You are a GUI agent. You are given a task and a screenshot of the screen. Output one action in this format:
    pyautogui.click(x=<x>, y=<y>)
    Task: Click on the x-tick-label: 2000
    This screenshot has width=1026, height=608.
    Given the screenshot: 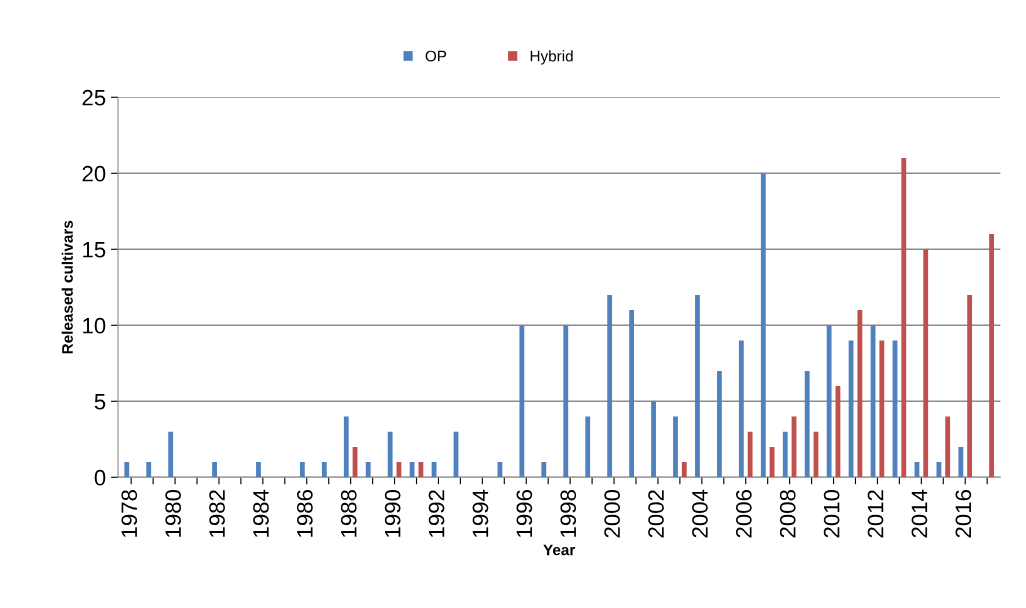 What is the action you would take?
    pyautogui.click(x=612, y=513)
    